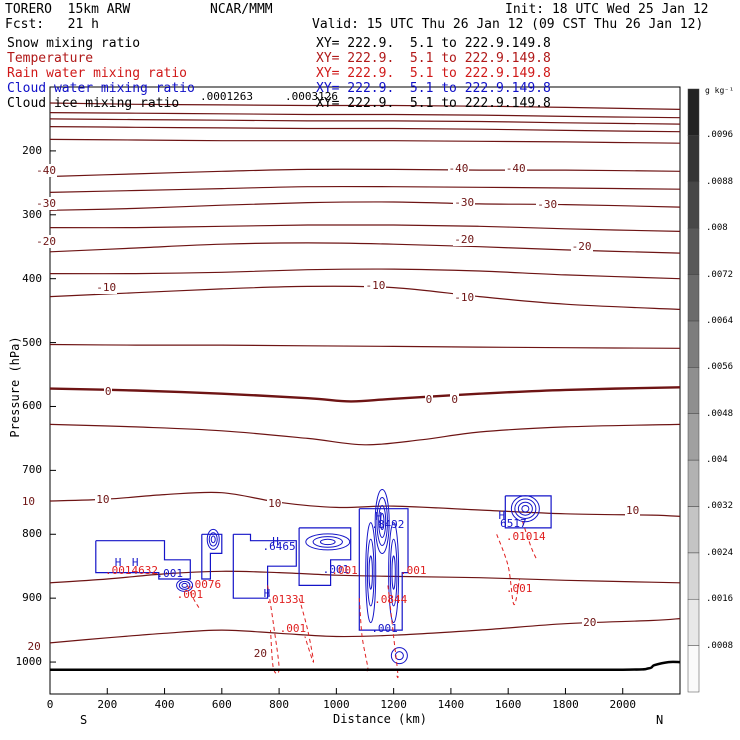 The width and height of the screenshot is (740, 740). Describe the element at coordinates (50, 58) in the screenshot. I see `field-legend-name: Temperature` at that location.